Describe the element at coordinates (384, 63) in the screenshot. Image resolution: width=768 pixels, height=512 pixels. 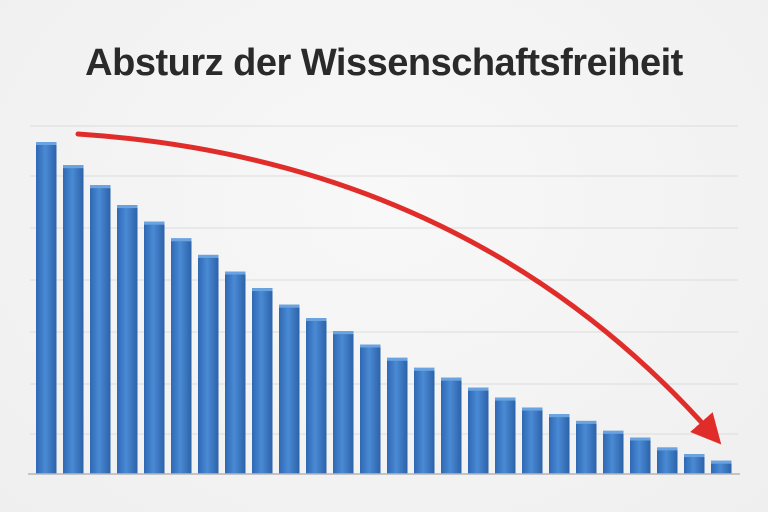
I see `chart-title: Absturz der Wissenschaftsfreiheit` at that location.